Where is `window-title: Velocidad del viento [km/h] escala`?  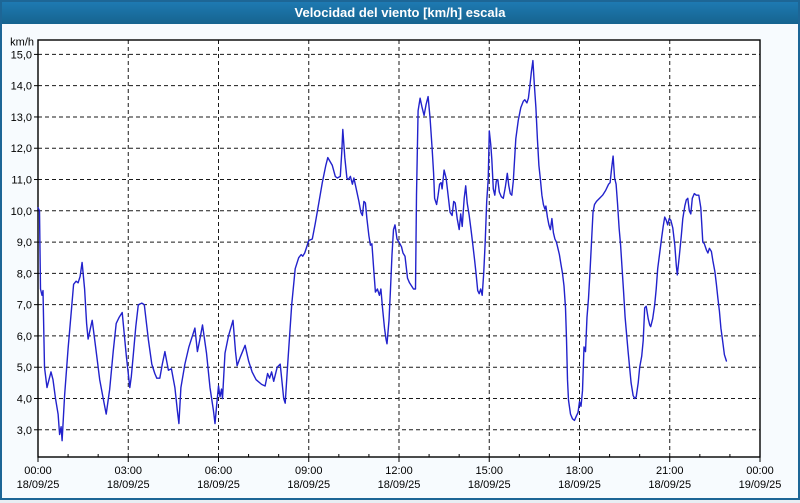
window-title: Velocidad del viento [km/h] escala is located at coordinates (400, 12).